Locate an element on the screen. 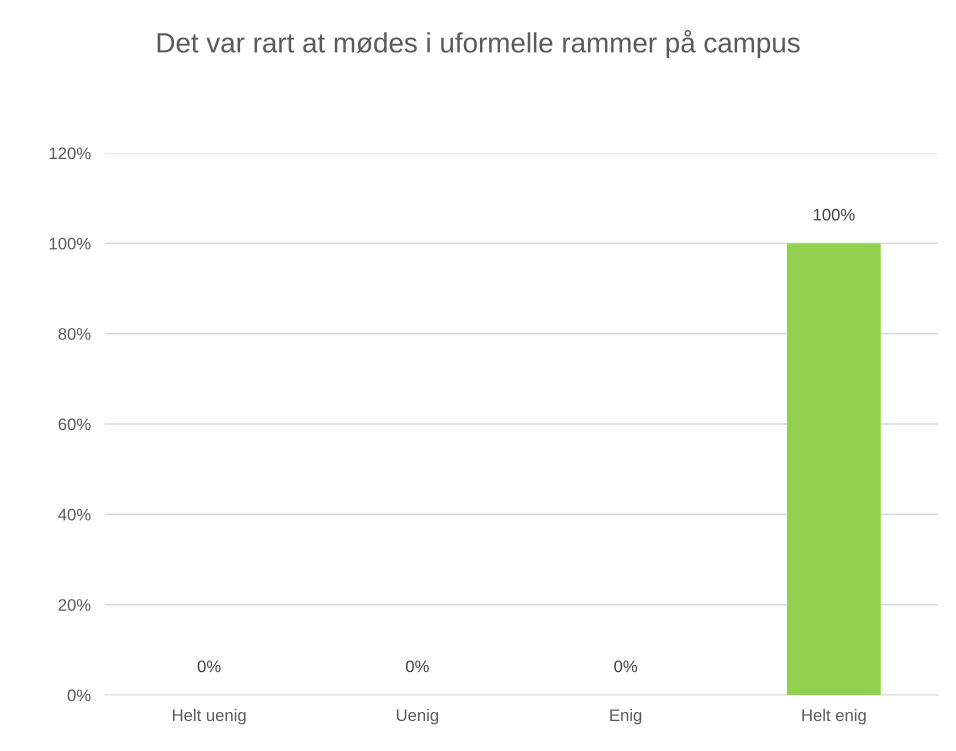  x-tick-label: Enig is located at coordinates (626, 716).